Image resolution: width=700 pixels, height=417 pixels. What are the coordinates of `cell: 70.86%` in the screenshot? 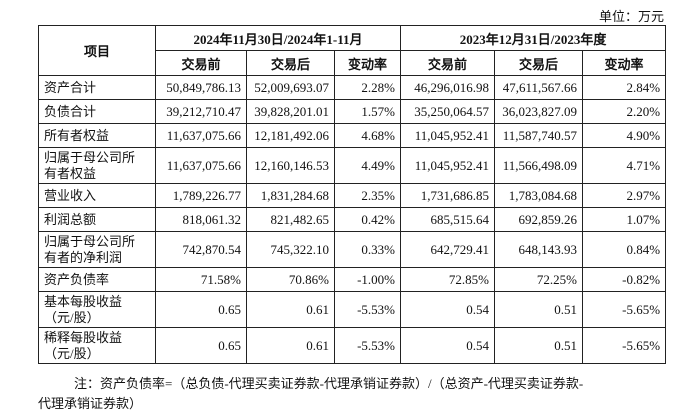 It's located at (290, 279).